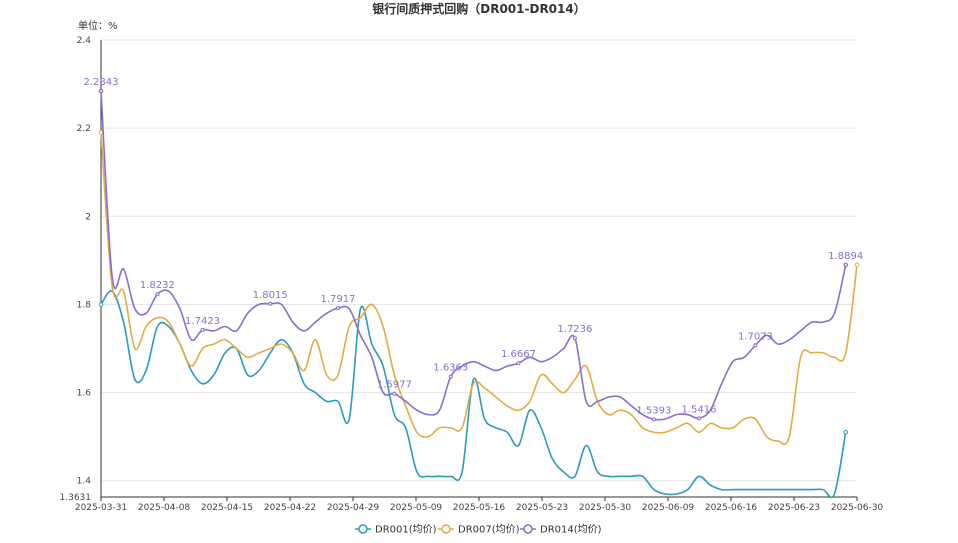 The height and width of the screenshot is (543, 958). What do you see at coordinates (653, 410) in the screenshot?
I see `data-label: 1.5393` at bounding box center [653, 410].